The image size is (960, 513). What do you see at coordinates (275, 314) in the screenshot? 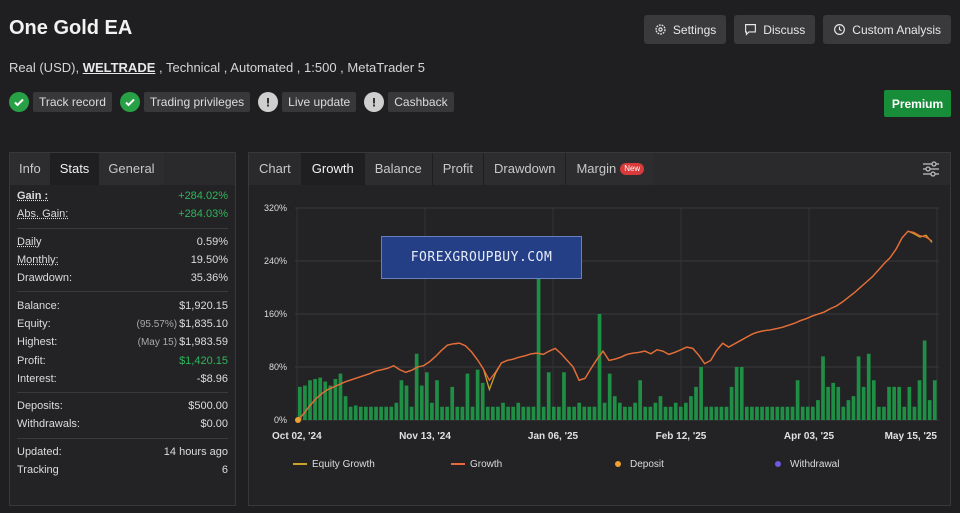
I see `y-tick-label: 160%` at bounding box center [275, 314].